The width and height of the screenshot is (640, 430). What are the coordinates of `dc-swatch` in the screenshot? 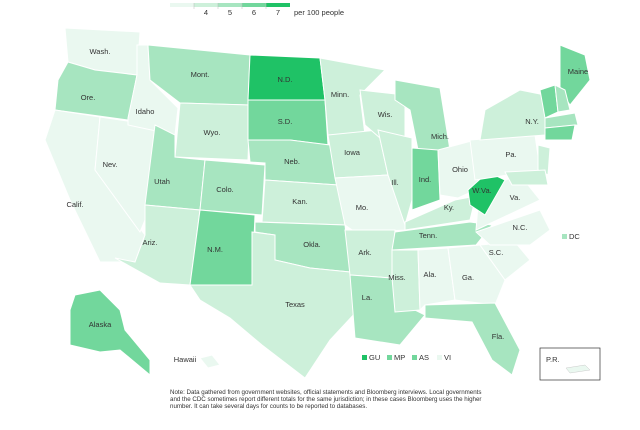 It's located at (564, 236).